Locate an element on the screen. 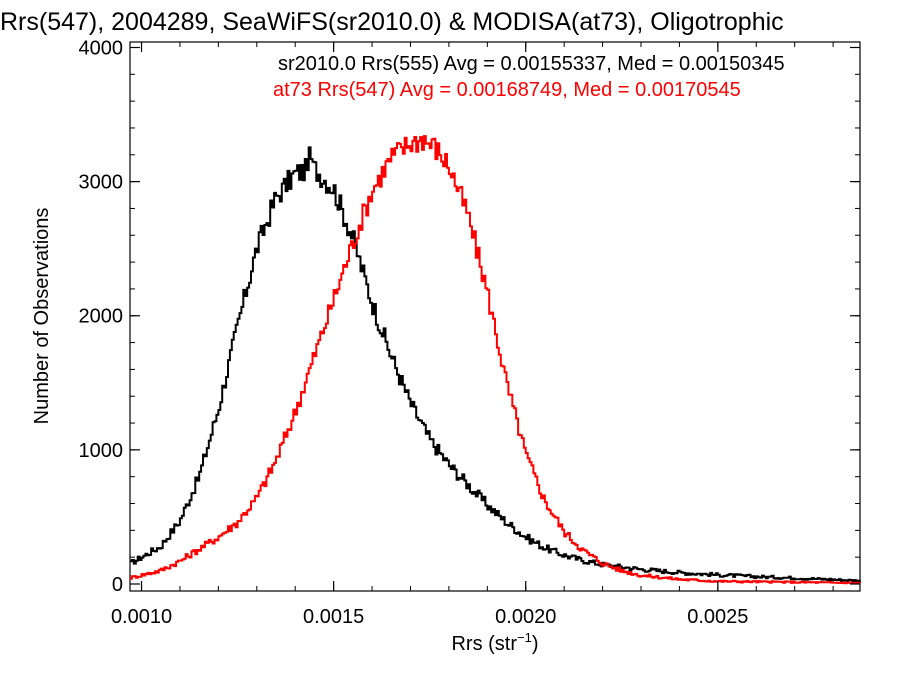 This screenshot has height=675, width=900. x-axis-label-superscript: −1 is located at coordinates (524, 637).